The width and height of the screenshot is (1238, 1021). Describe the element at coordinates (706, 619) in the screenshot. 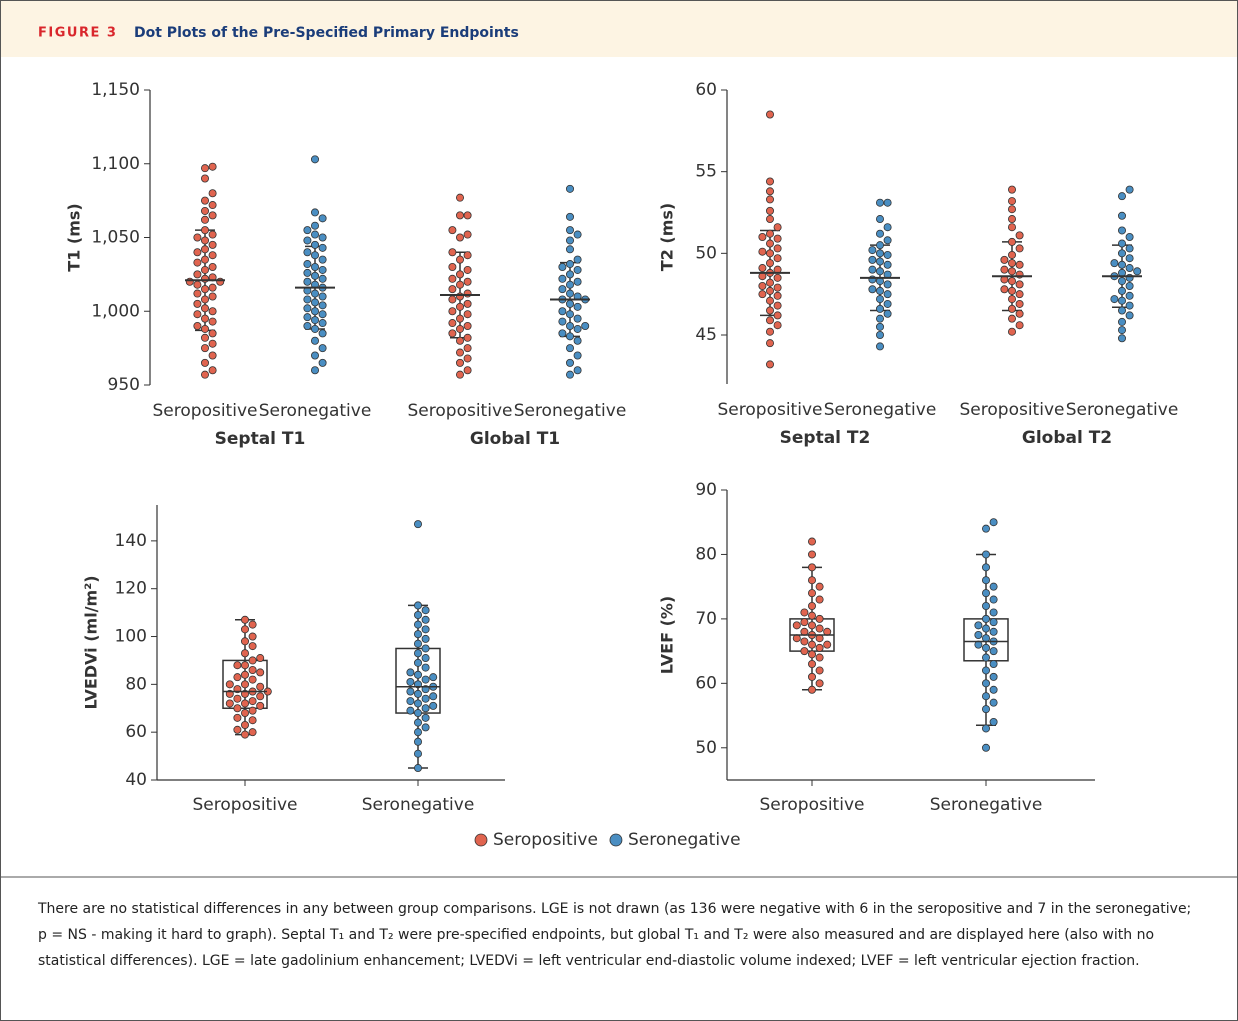

I see `y-tick-label: 70` at that location.